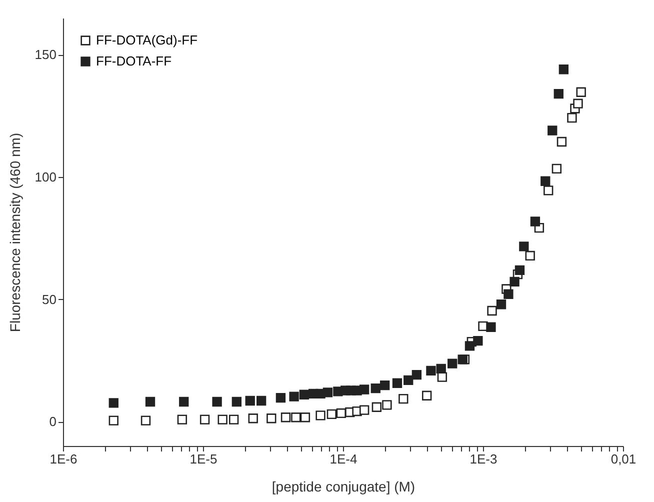 The image size is (654, 502). What do you see at coordinates (134, 61) in the screenshot?
I see `legend-label: FF-DOTA-FF` at bounding box center [134, 61].